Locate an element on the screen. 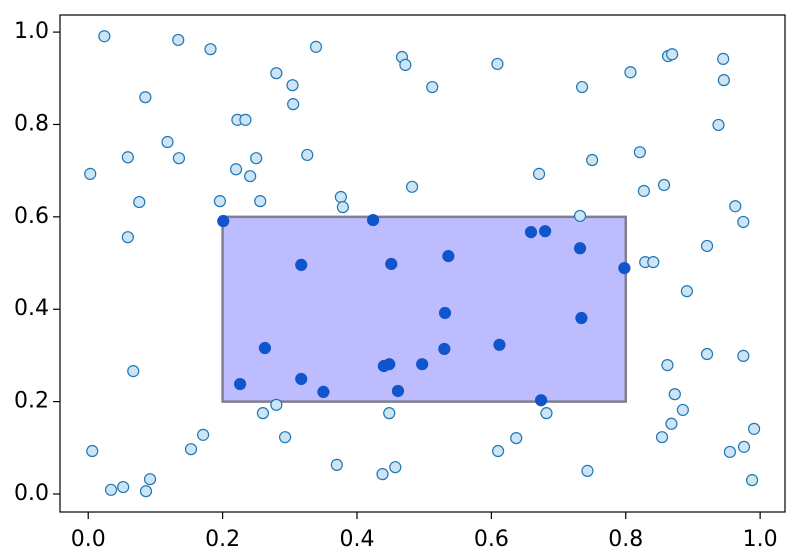 Image resolution: width=800 pixels, height=560 pixels. y-tick-label: 1.0 is located at coordinates (31, 31).